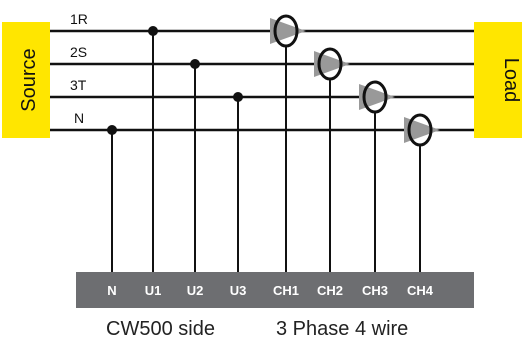  Describe the element at coordinates (195, 64) in the screenshot. I see `connection-dot-u2` at that location.